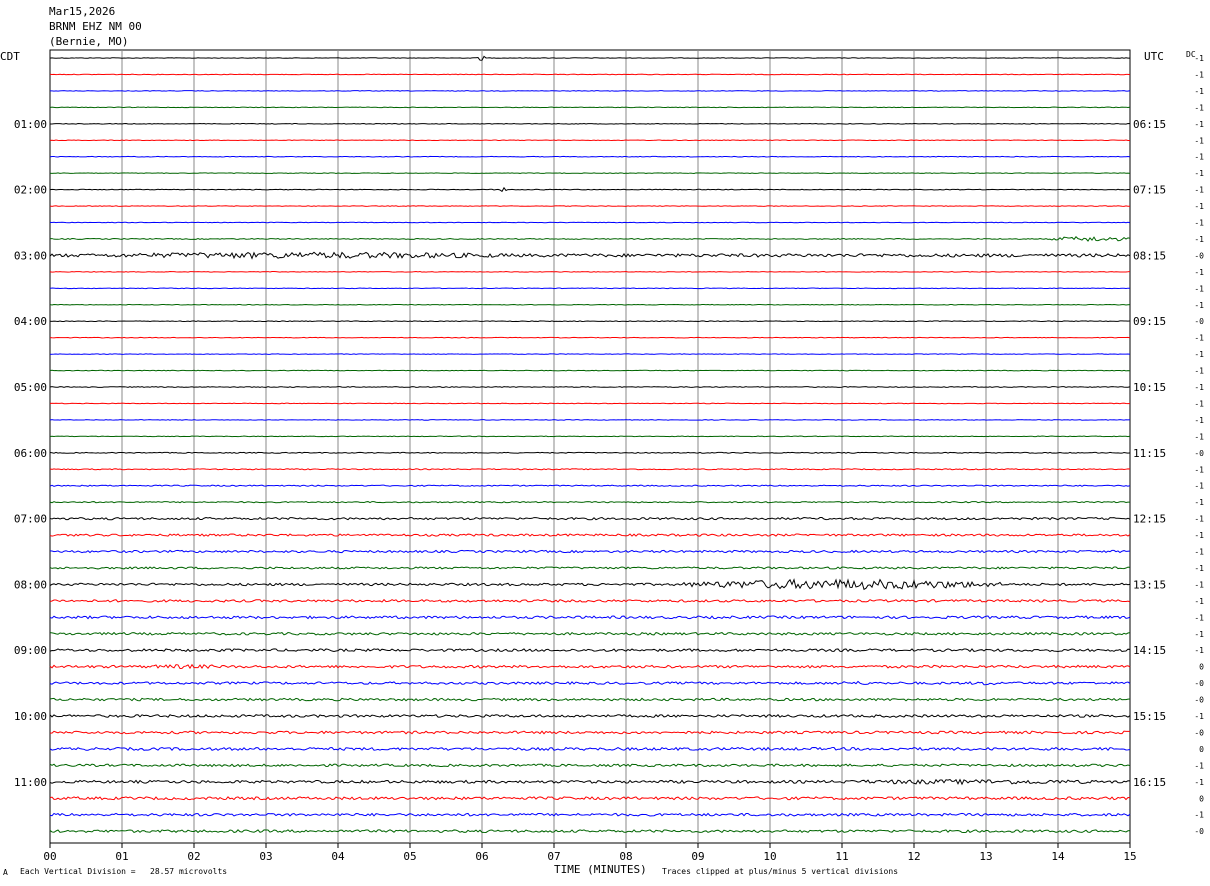  What do you see at coordinates (49, 856) in the screenshot?
I see `x-tick-label: 00` at bounding box center [49, 856].